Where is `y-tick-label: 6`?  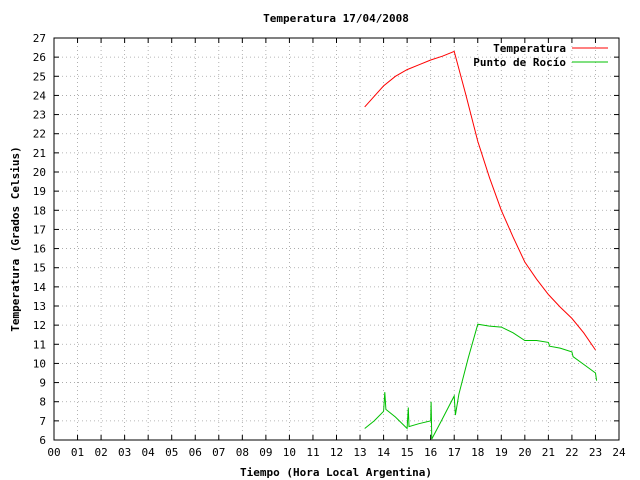 y-tick-label: 6 is located at coordinates (42, 440).